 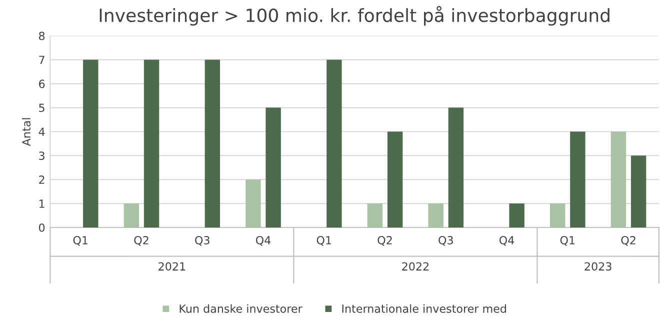 What do you see at coordinates (42, 36) in the screenshot?
I see `y-tick-label: 8` at bounding box center [42, 36].